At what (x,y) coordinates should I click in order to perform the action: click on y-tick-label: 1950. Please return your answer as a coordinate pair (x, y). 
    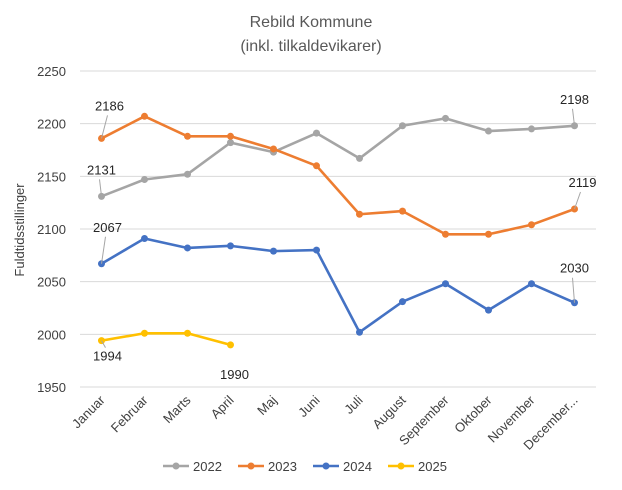
    Looking at the image, I should click on (51, 387).